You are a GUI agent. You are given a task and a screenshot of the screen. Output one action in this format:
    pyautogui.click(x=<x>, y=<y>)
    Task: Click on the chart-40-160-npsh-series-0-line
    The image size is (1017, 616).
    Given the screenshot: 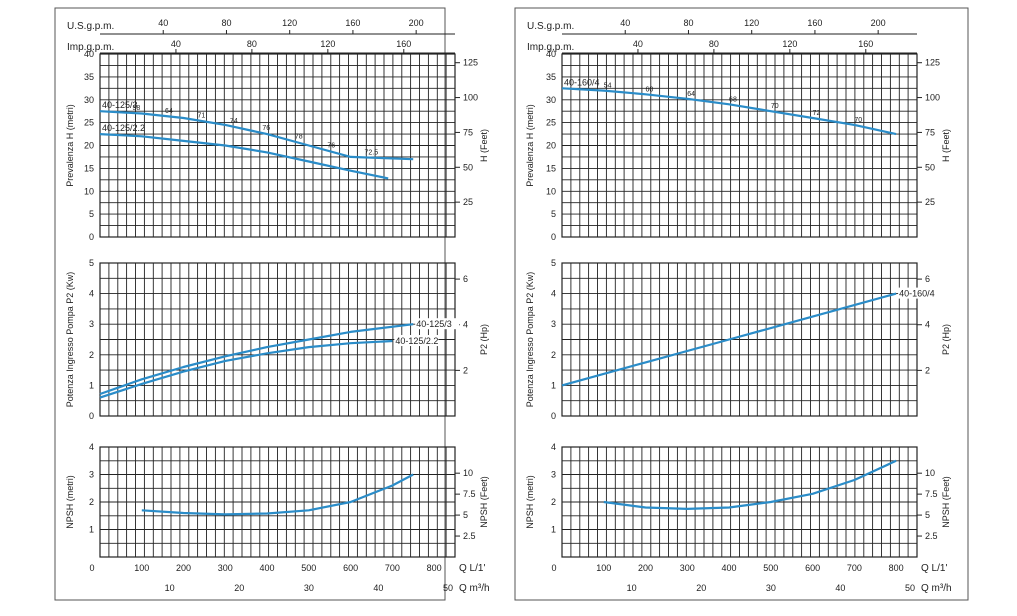 What is the action you would take?
    pyautogui.click(x=750, y=484)
    